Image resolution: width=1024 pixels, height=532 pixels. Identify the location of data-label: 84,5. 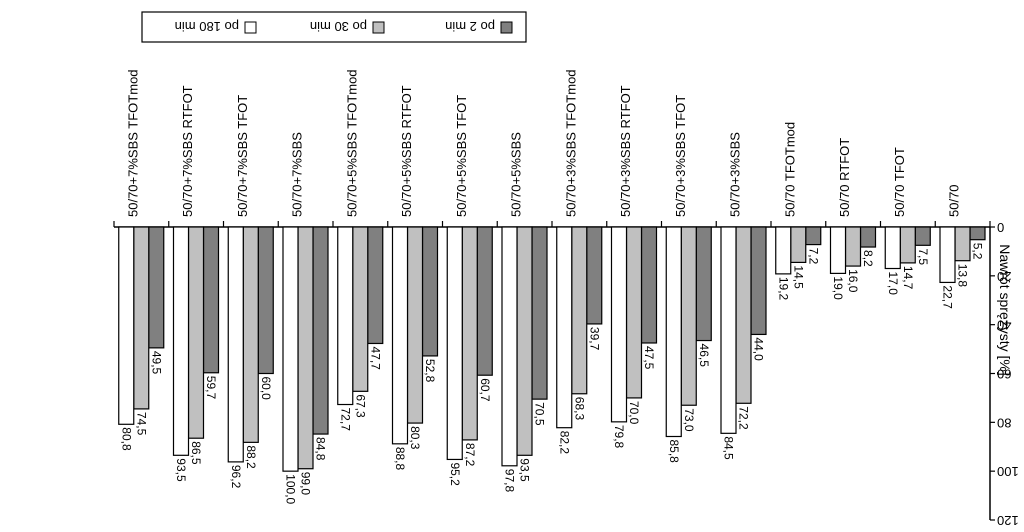
(729, 448).